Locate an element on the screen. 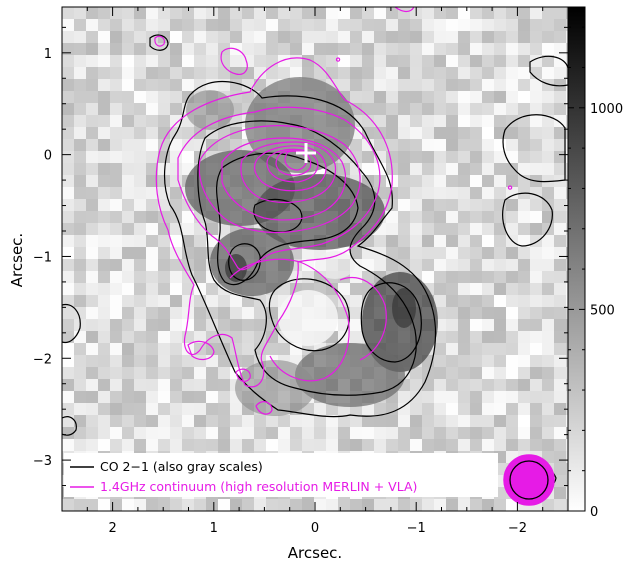 The width and height of the screenshot is (634, 573). colorbar is located at coordinates (576, 259).